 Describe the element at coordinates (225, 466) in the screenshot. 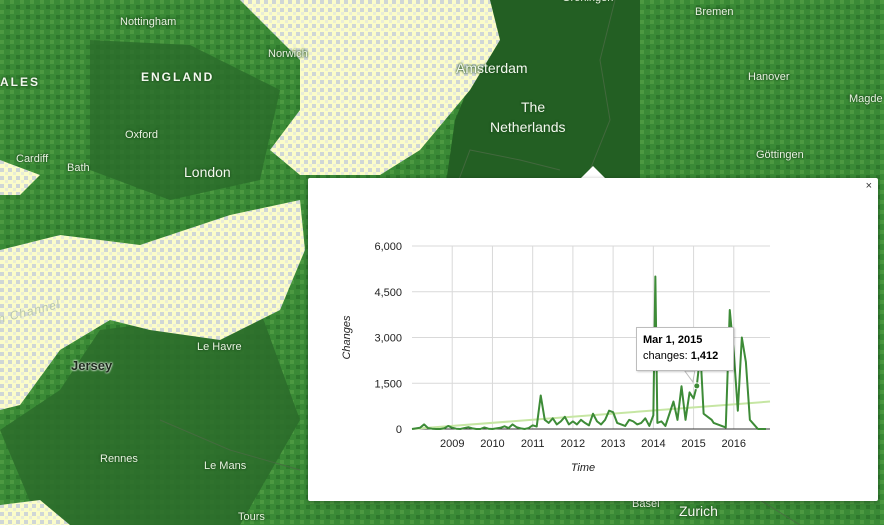

I see `place-label-le-mans: Le Mans` at that location.